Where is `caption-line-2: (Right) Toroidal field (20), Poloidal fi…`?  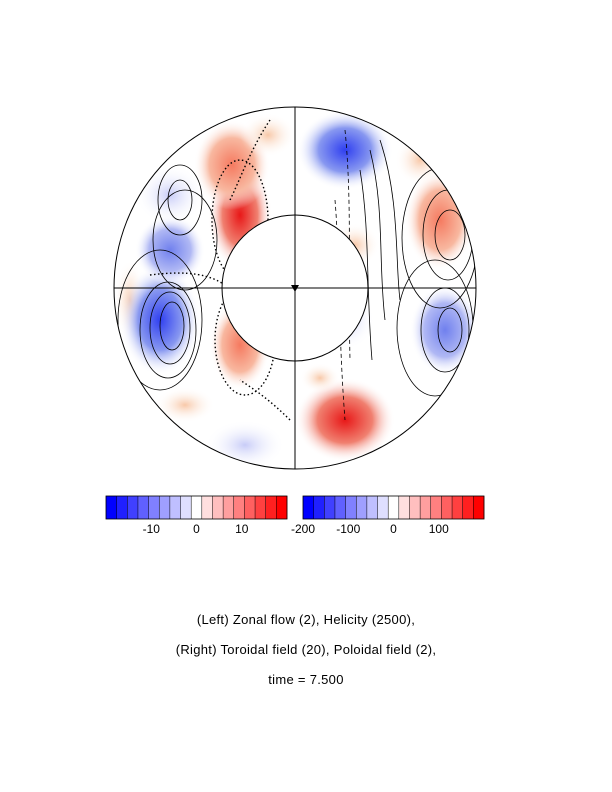
caption-line-2: (Right) Toroidal field (20), Poloidal fi… is located at coordinates (306, 649).